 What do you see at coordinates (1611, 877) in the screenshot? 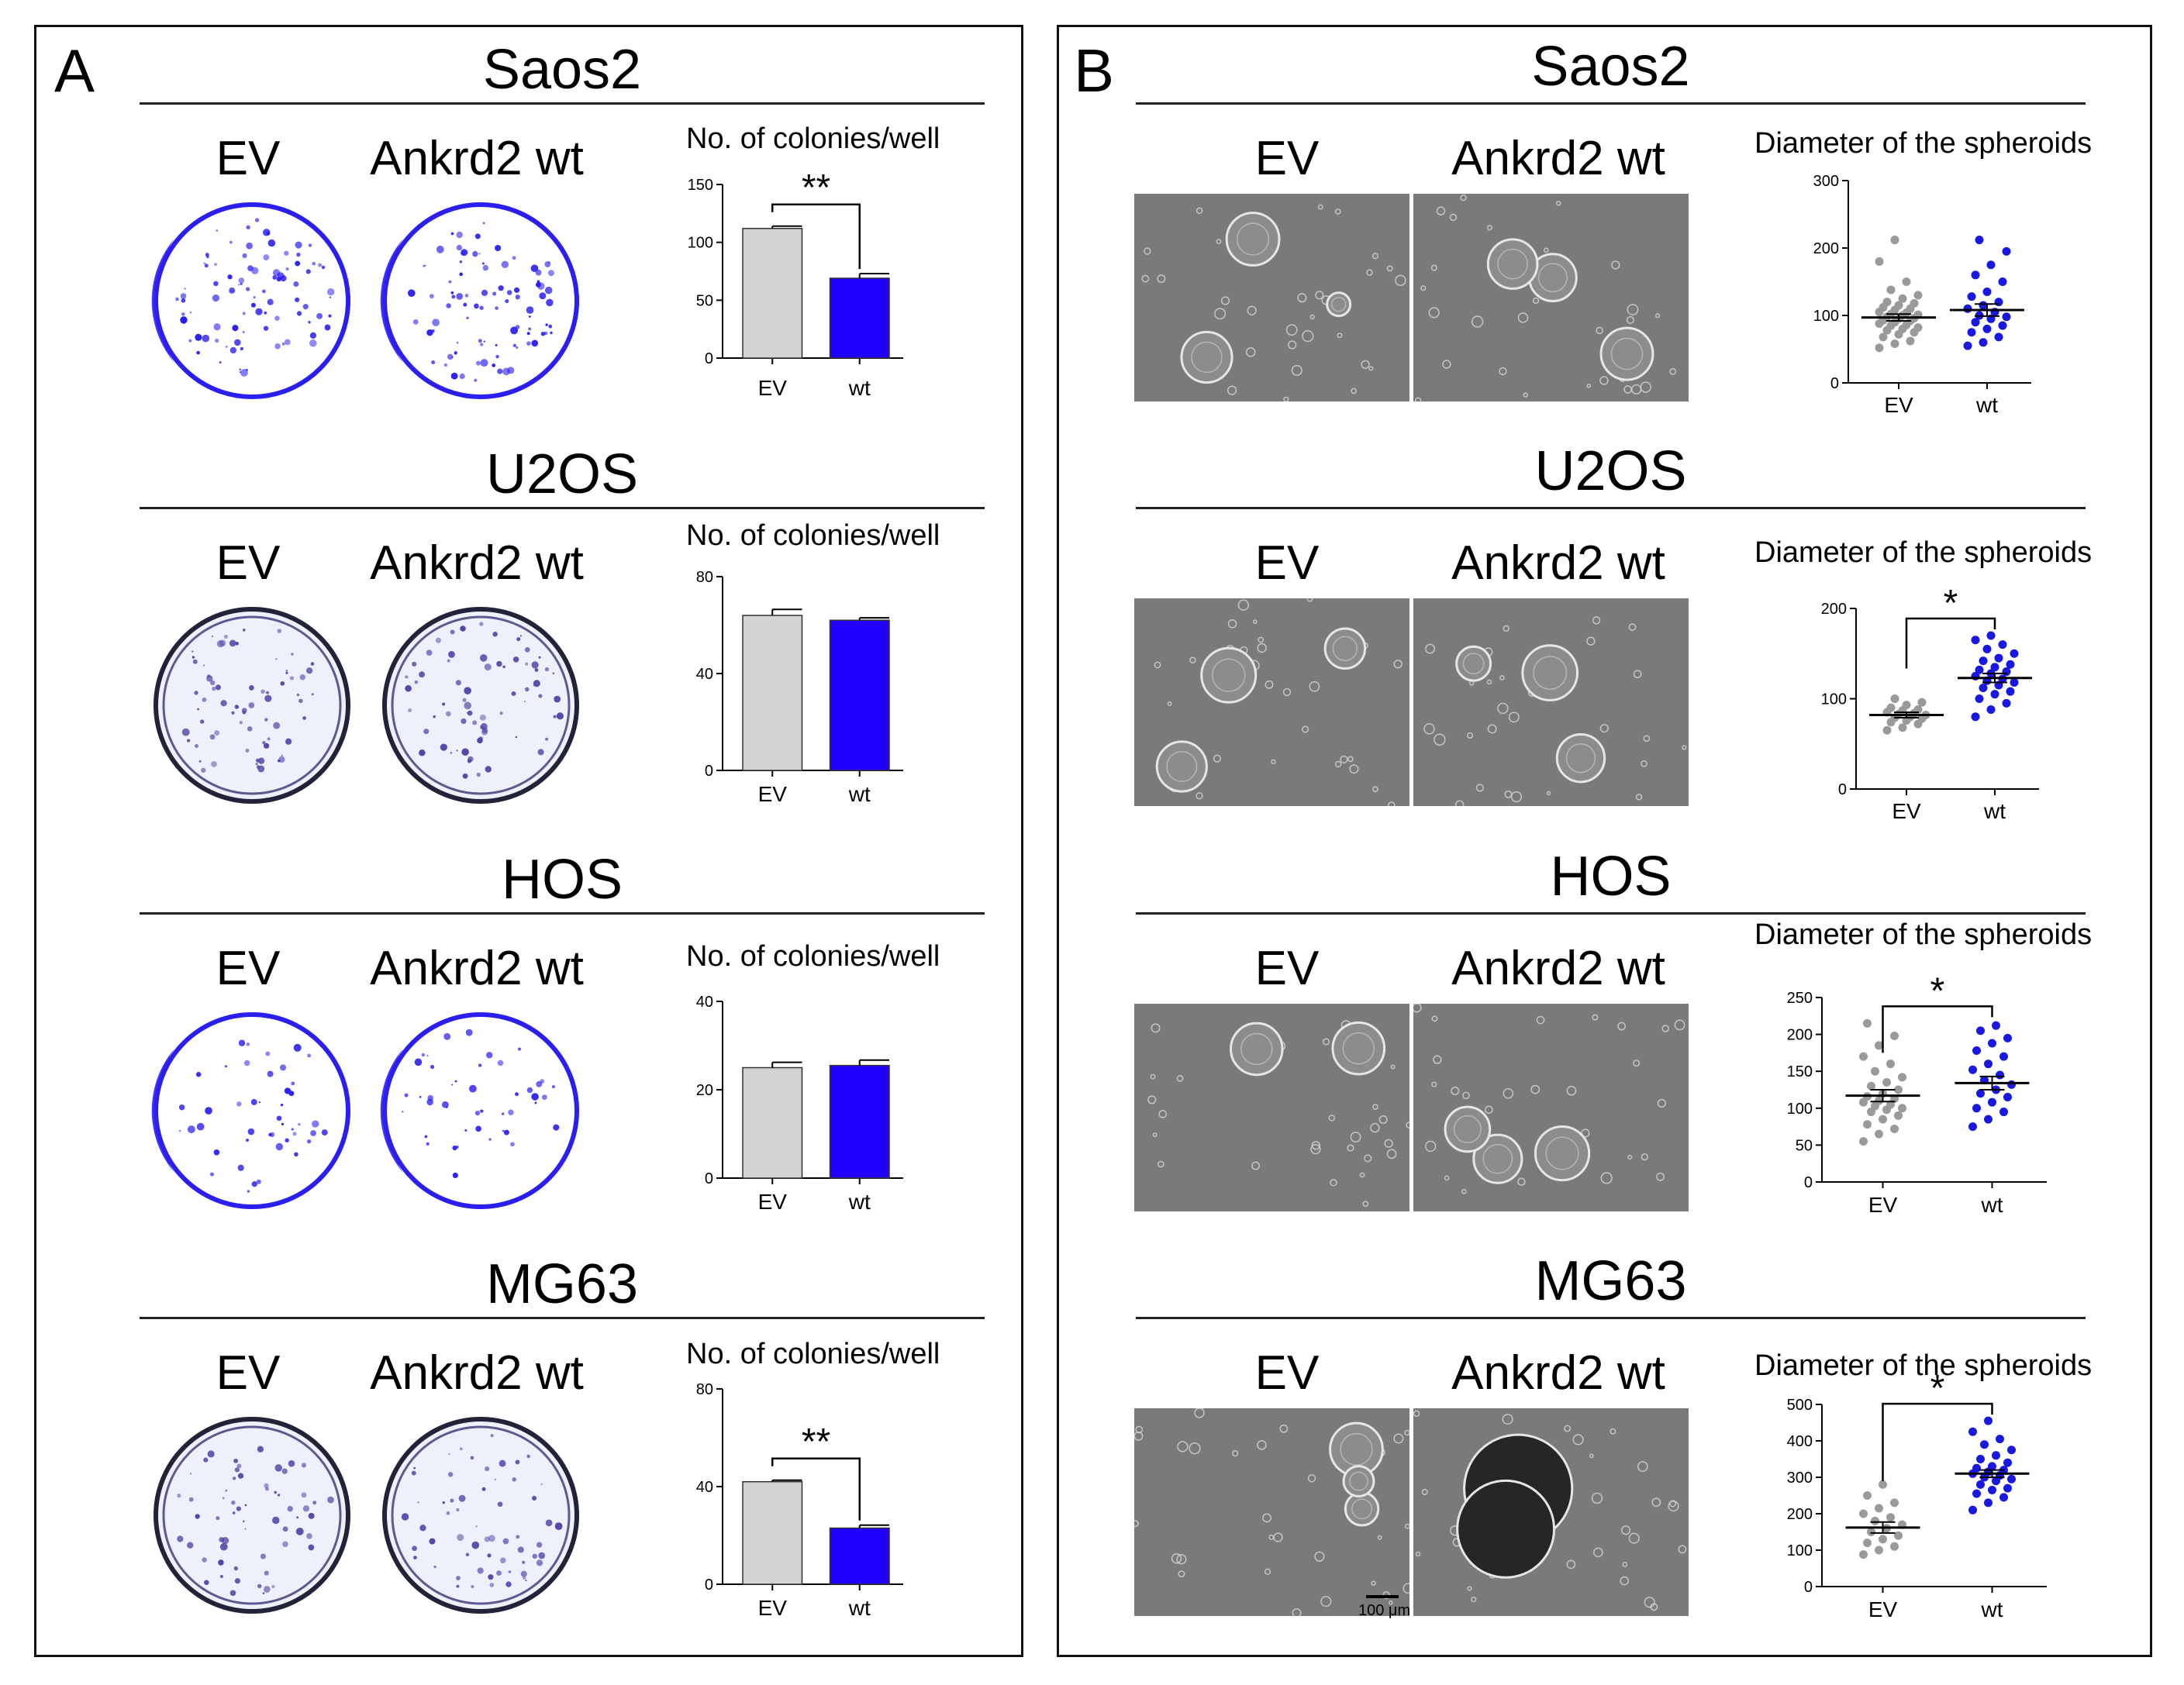
I see `panel-b-row-title: HOS` at bounding box center [1611, 877].